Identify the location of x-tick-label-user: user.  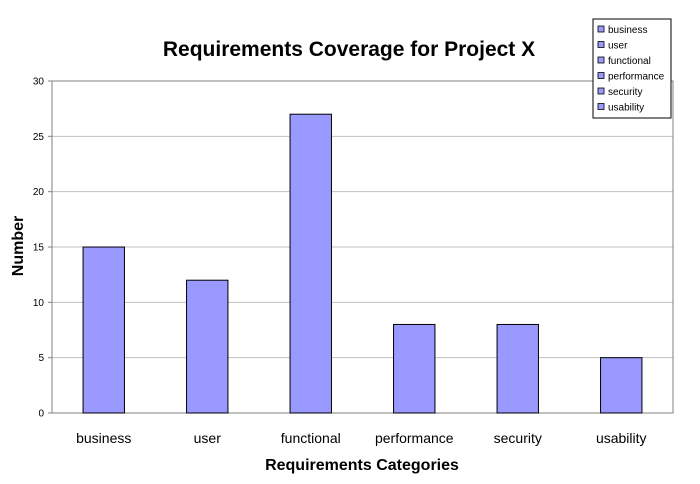
(208, 438).